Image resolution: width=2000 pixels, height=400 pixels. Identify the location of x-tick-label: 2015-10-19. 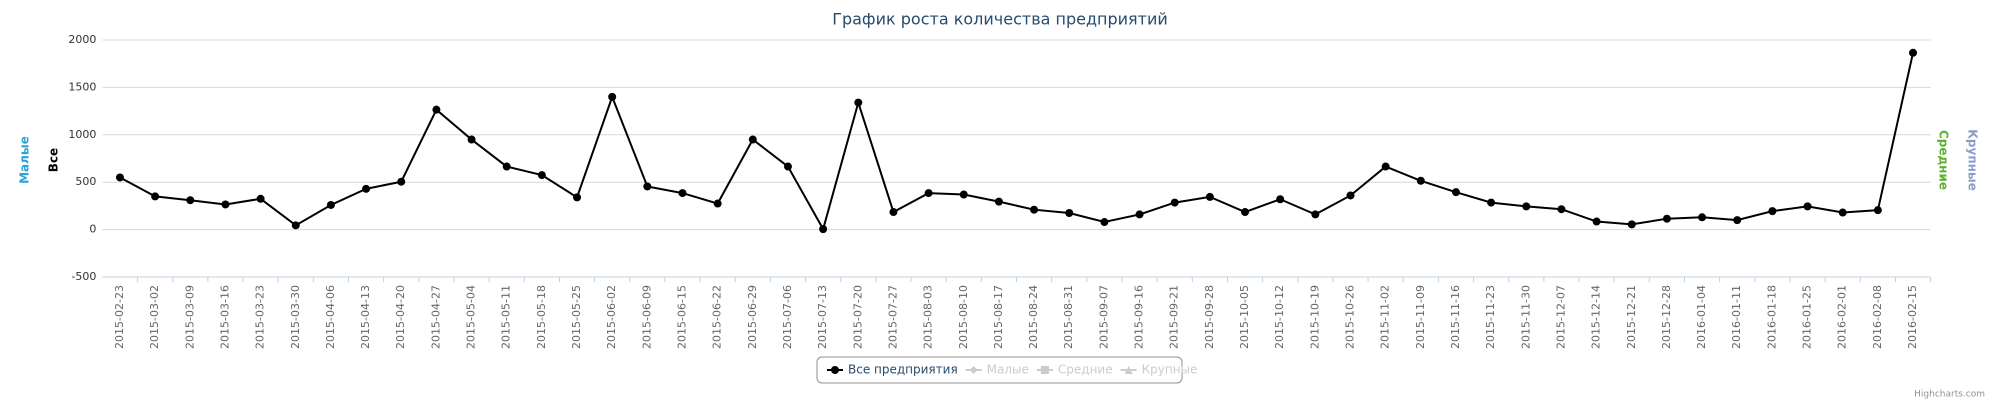
(1314, 317).